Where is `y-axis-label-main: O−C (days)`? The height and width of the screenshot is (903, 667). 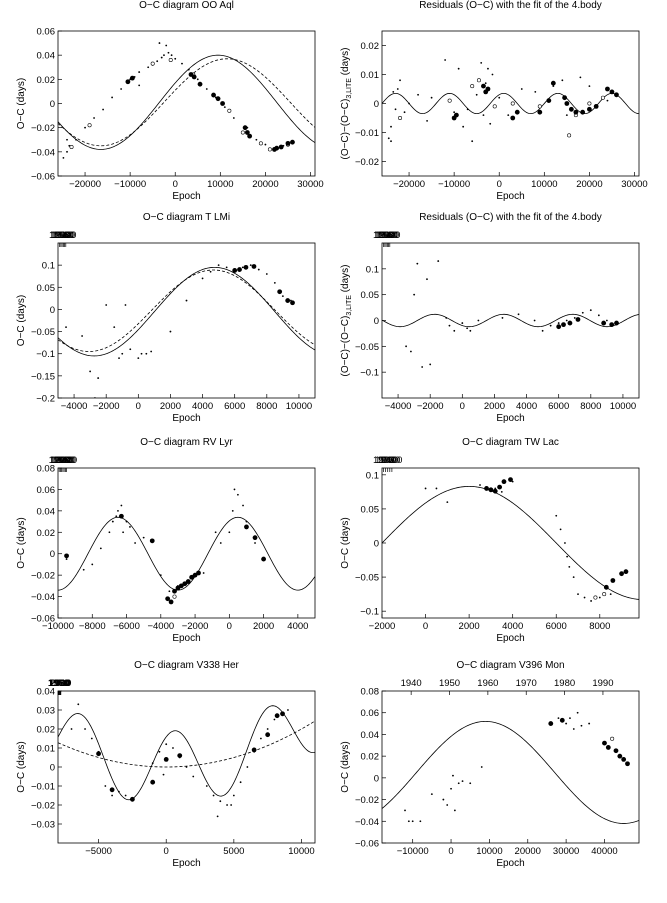 y-axis-label-main: O−C (days) is located at coordinates (21, 766).